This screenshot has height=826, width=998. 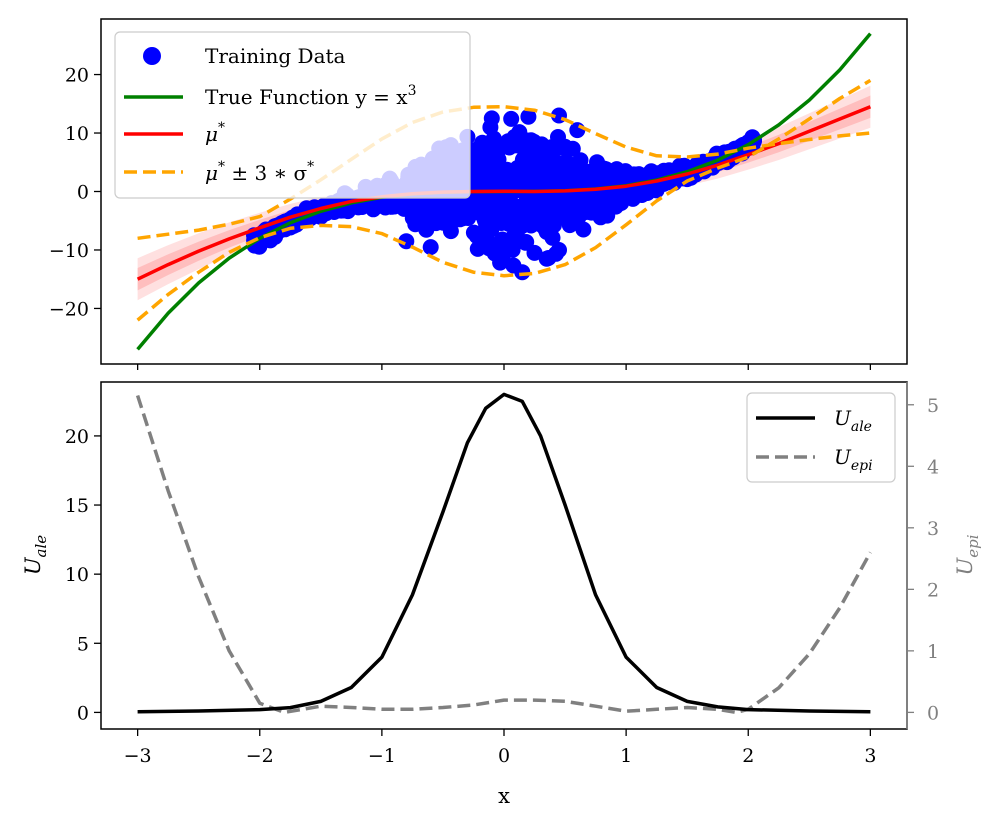 What do you see at coordinates (973, 545) in the screenshot?
I see `y2-axis-label-sub: epi` at bounding box center [973, 545].